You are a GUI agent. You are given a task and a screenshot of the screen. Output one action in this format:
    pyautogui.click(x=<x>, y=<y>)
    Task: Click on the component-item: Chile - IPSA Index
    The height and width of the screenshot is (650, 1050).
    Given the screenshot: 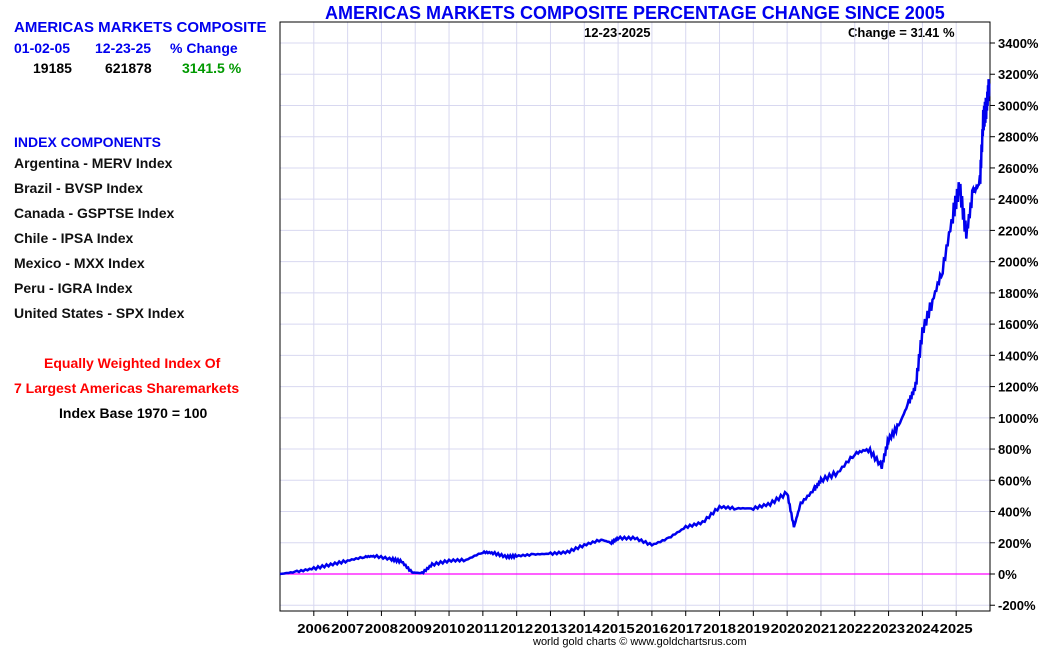 What is the action you would take?
    pyautogui.click(x=74, y=238)
    